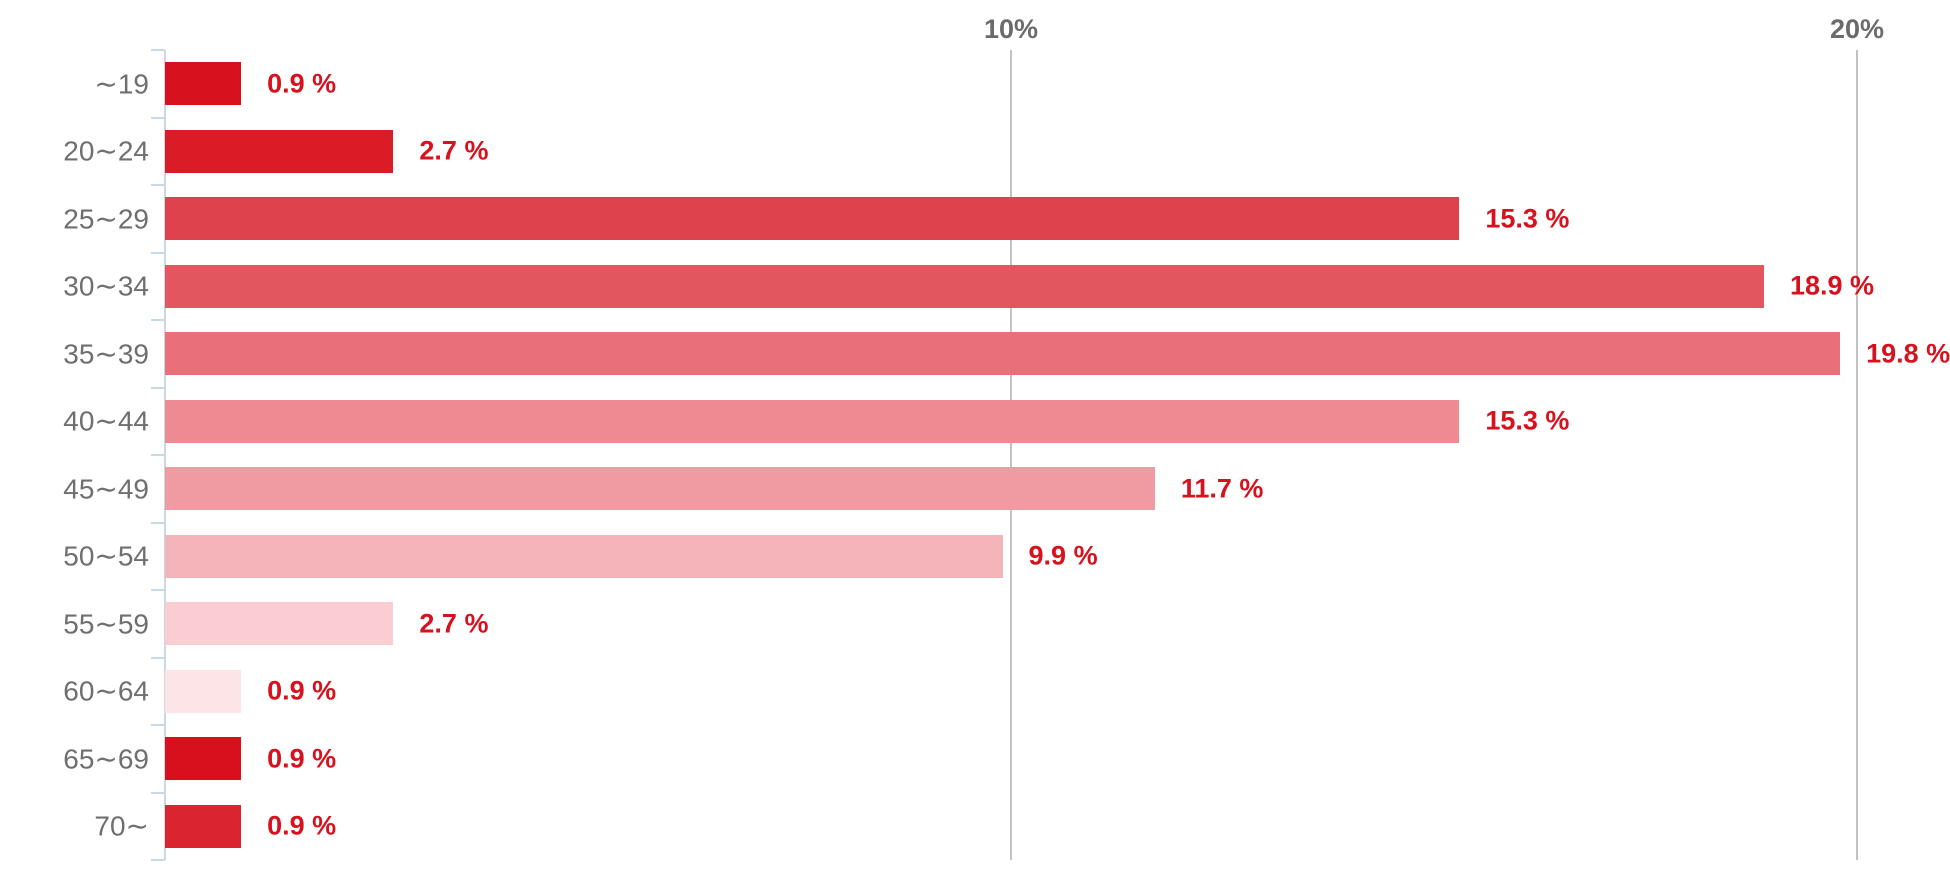 The width and height of the screenshot is (1950, 895). What do you see at coordinates (106, 624) in the screenshot?
I see `category-label: 55∼59` at bounding box center [106, 624].